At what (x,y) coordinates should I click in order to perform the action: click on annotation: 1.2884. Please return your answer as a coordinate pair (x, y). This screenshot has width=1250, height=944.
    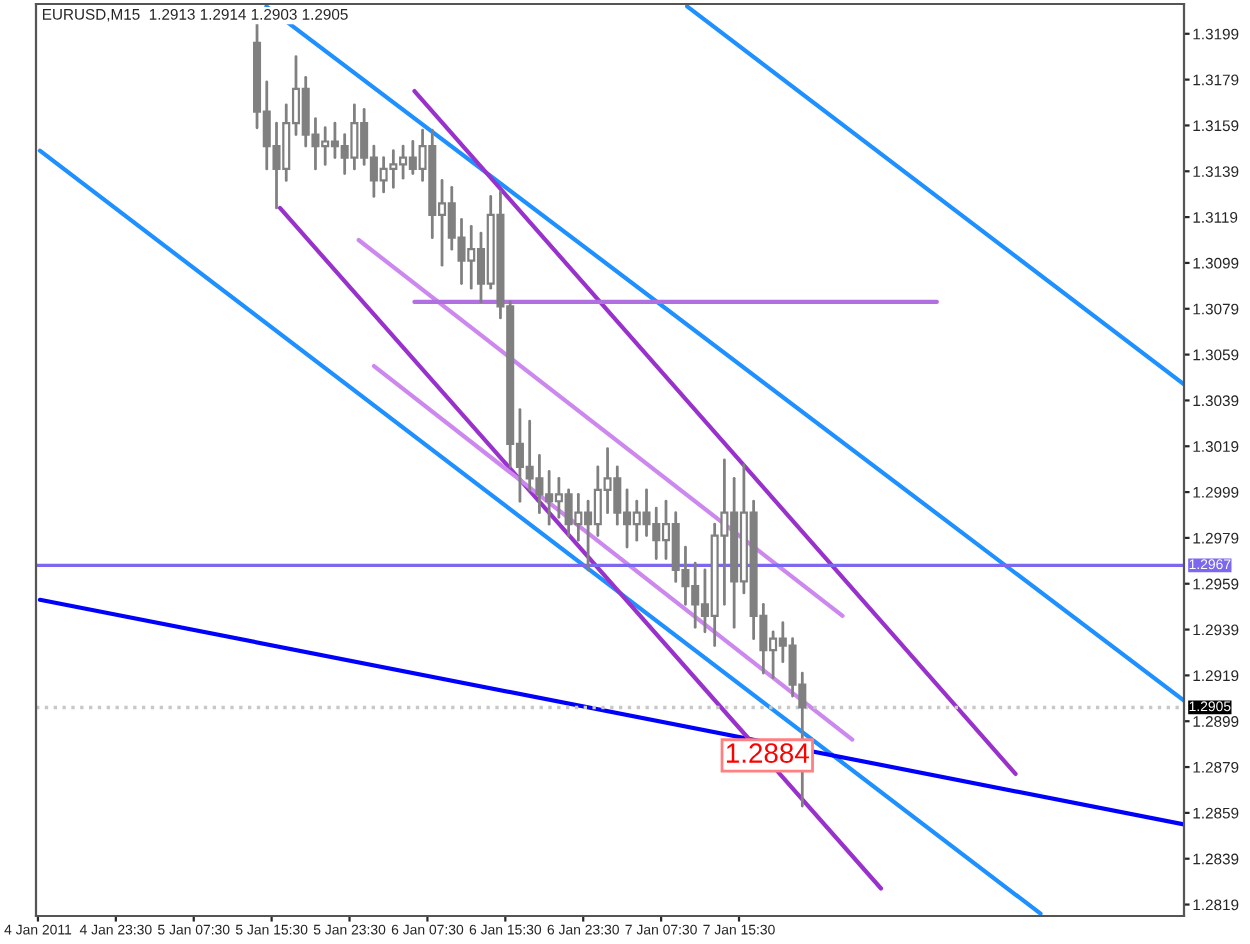
    Looking at the image, I should click on (767, 753).